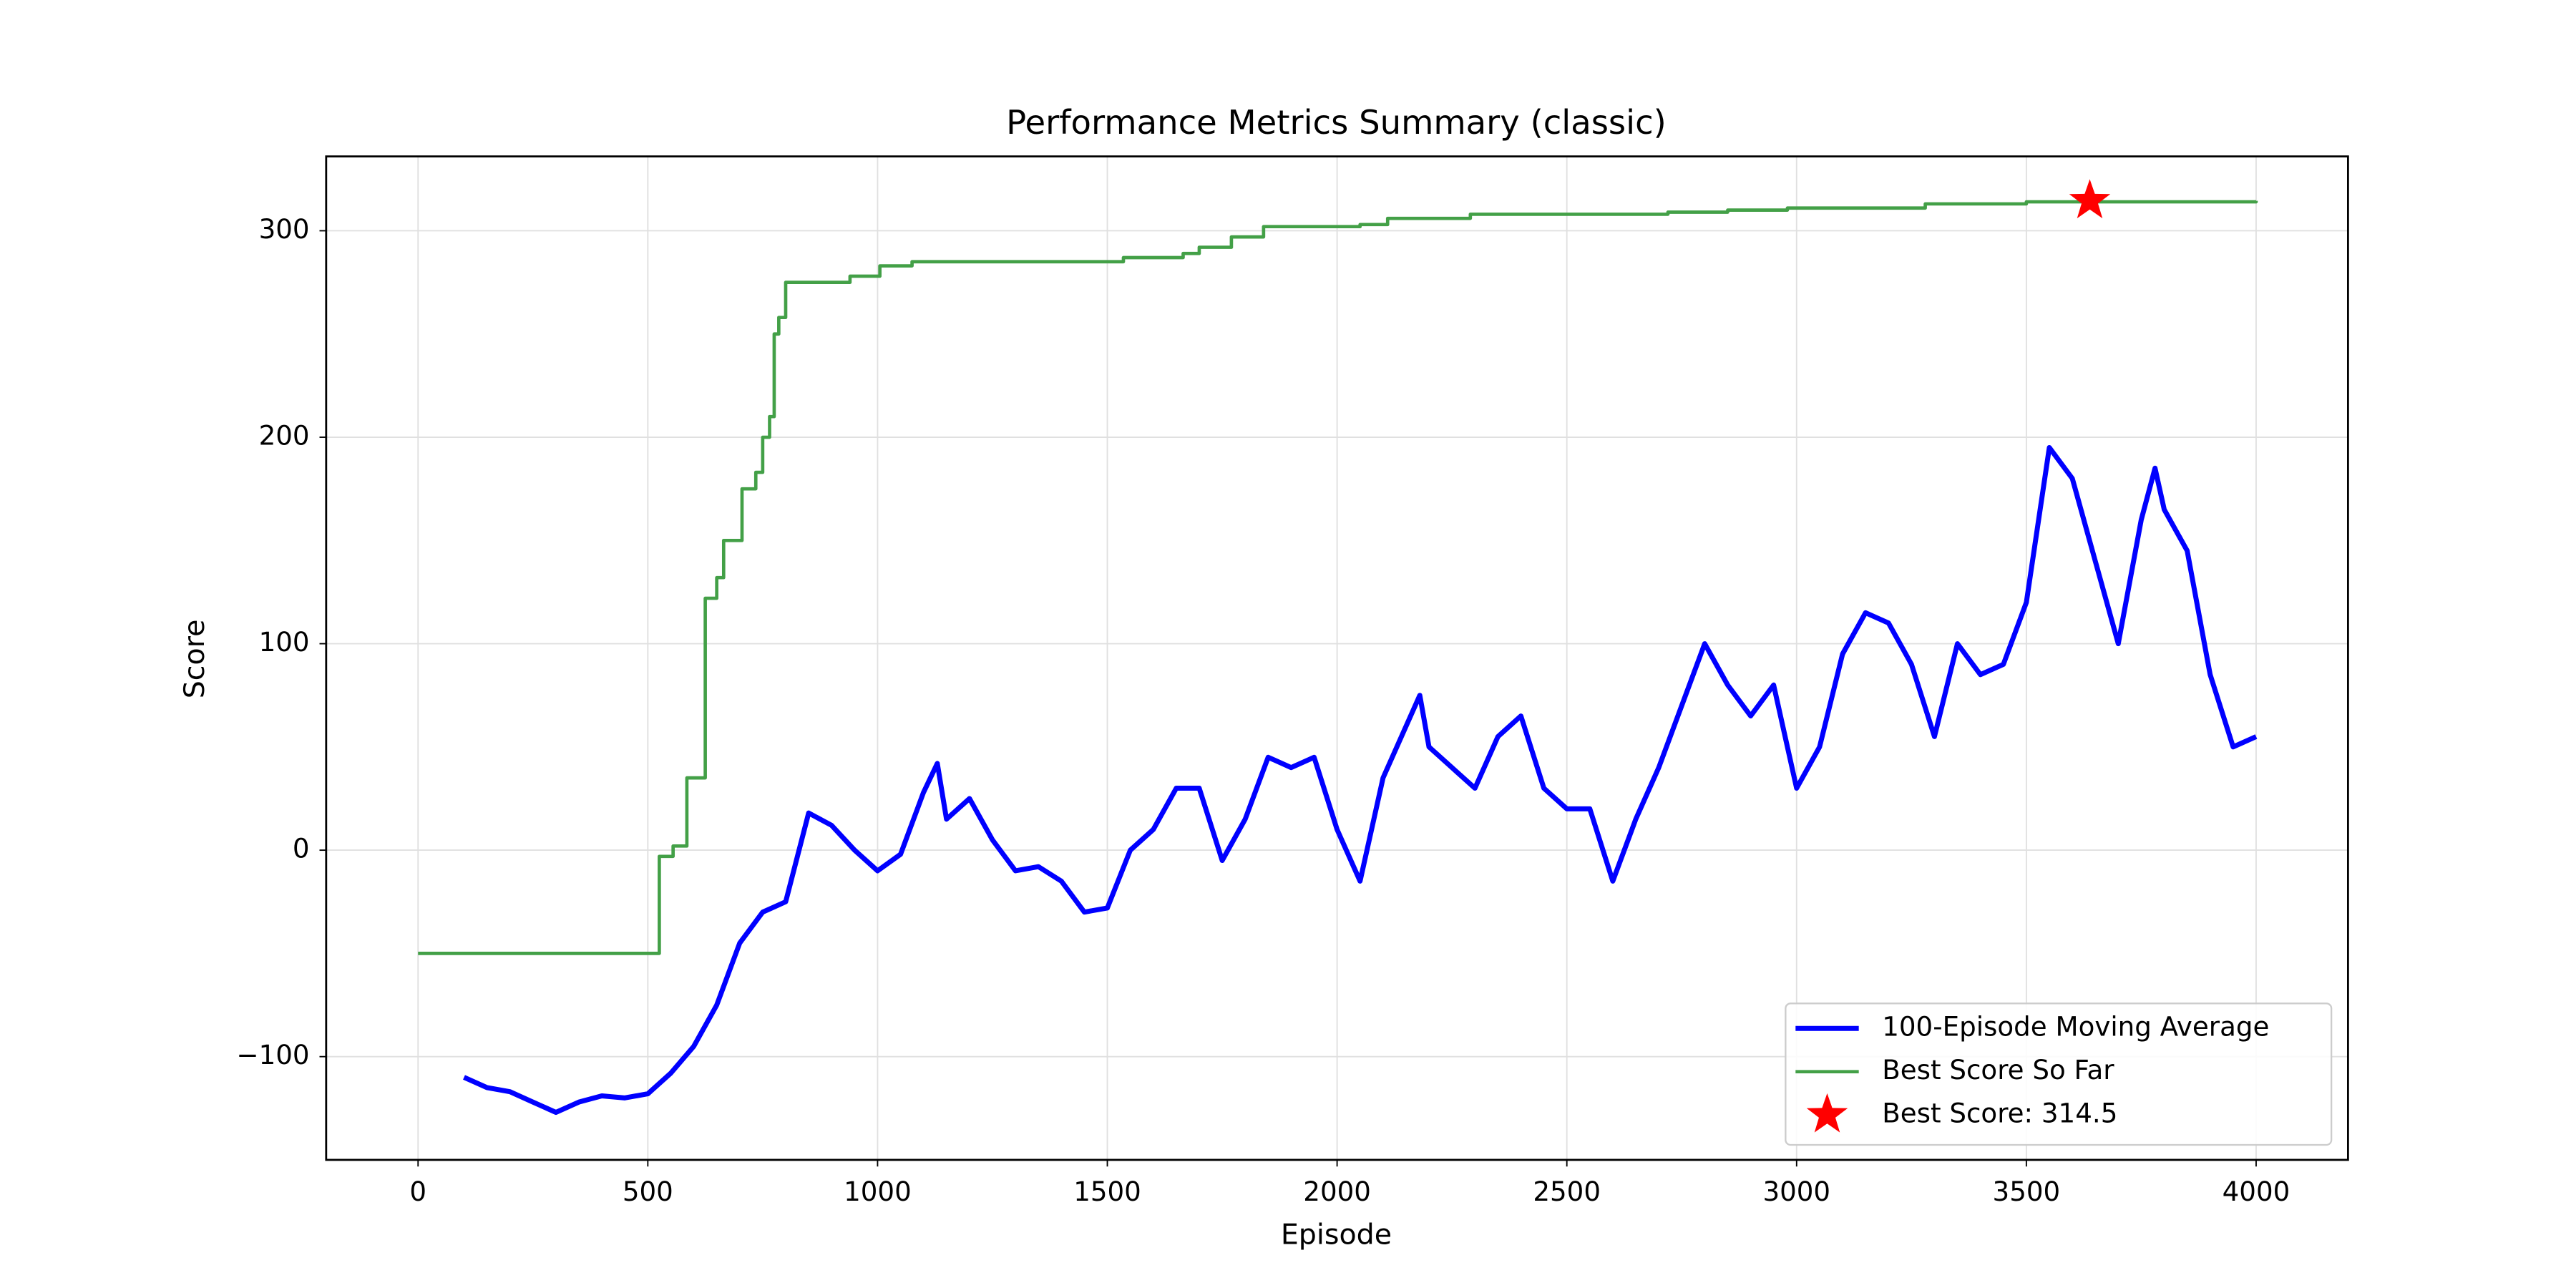  I want to click on x-tick-label: 4000, so click(2256, 1191).